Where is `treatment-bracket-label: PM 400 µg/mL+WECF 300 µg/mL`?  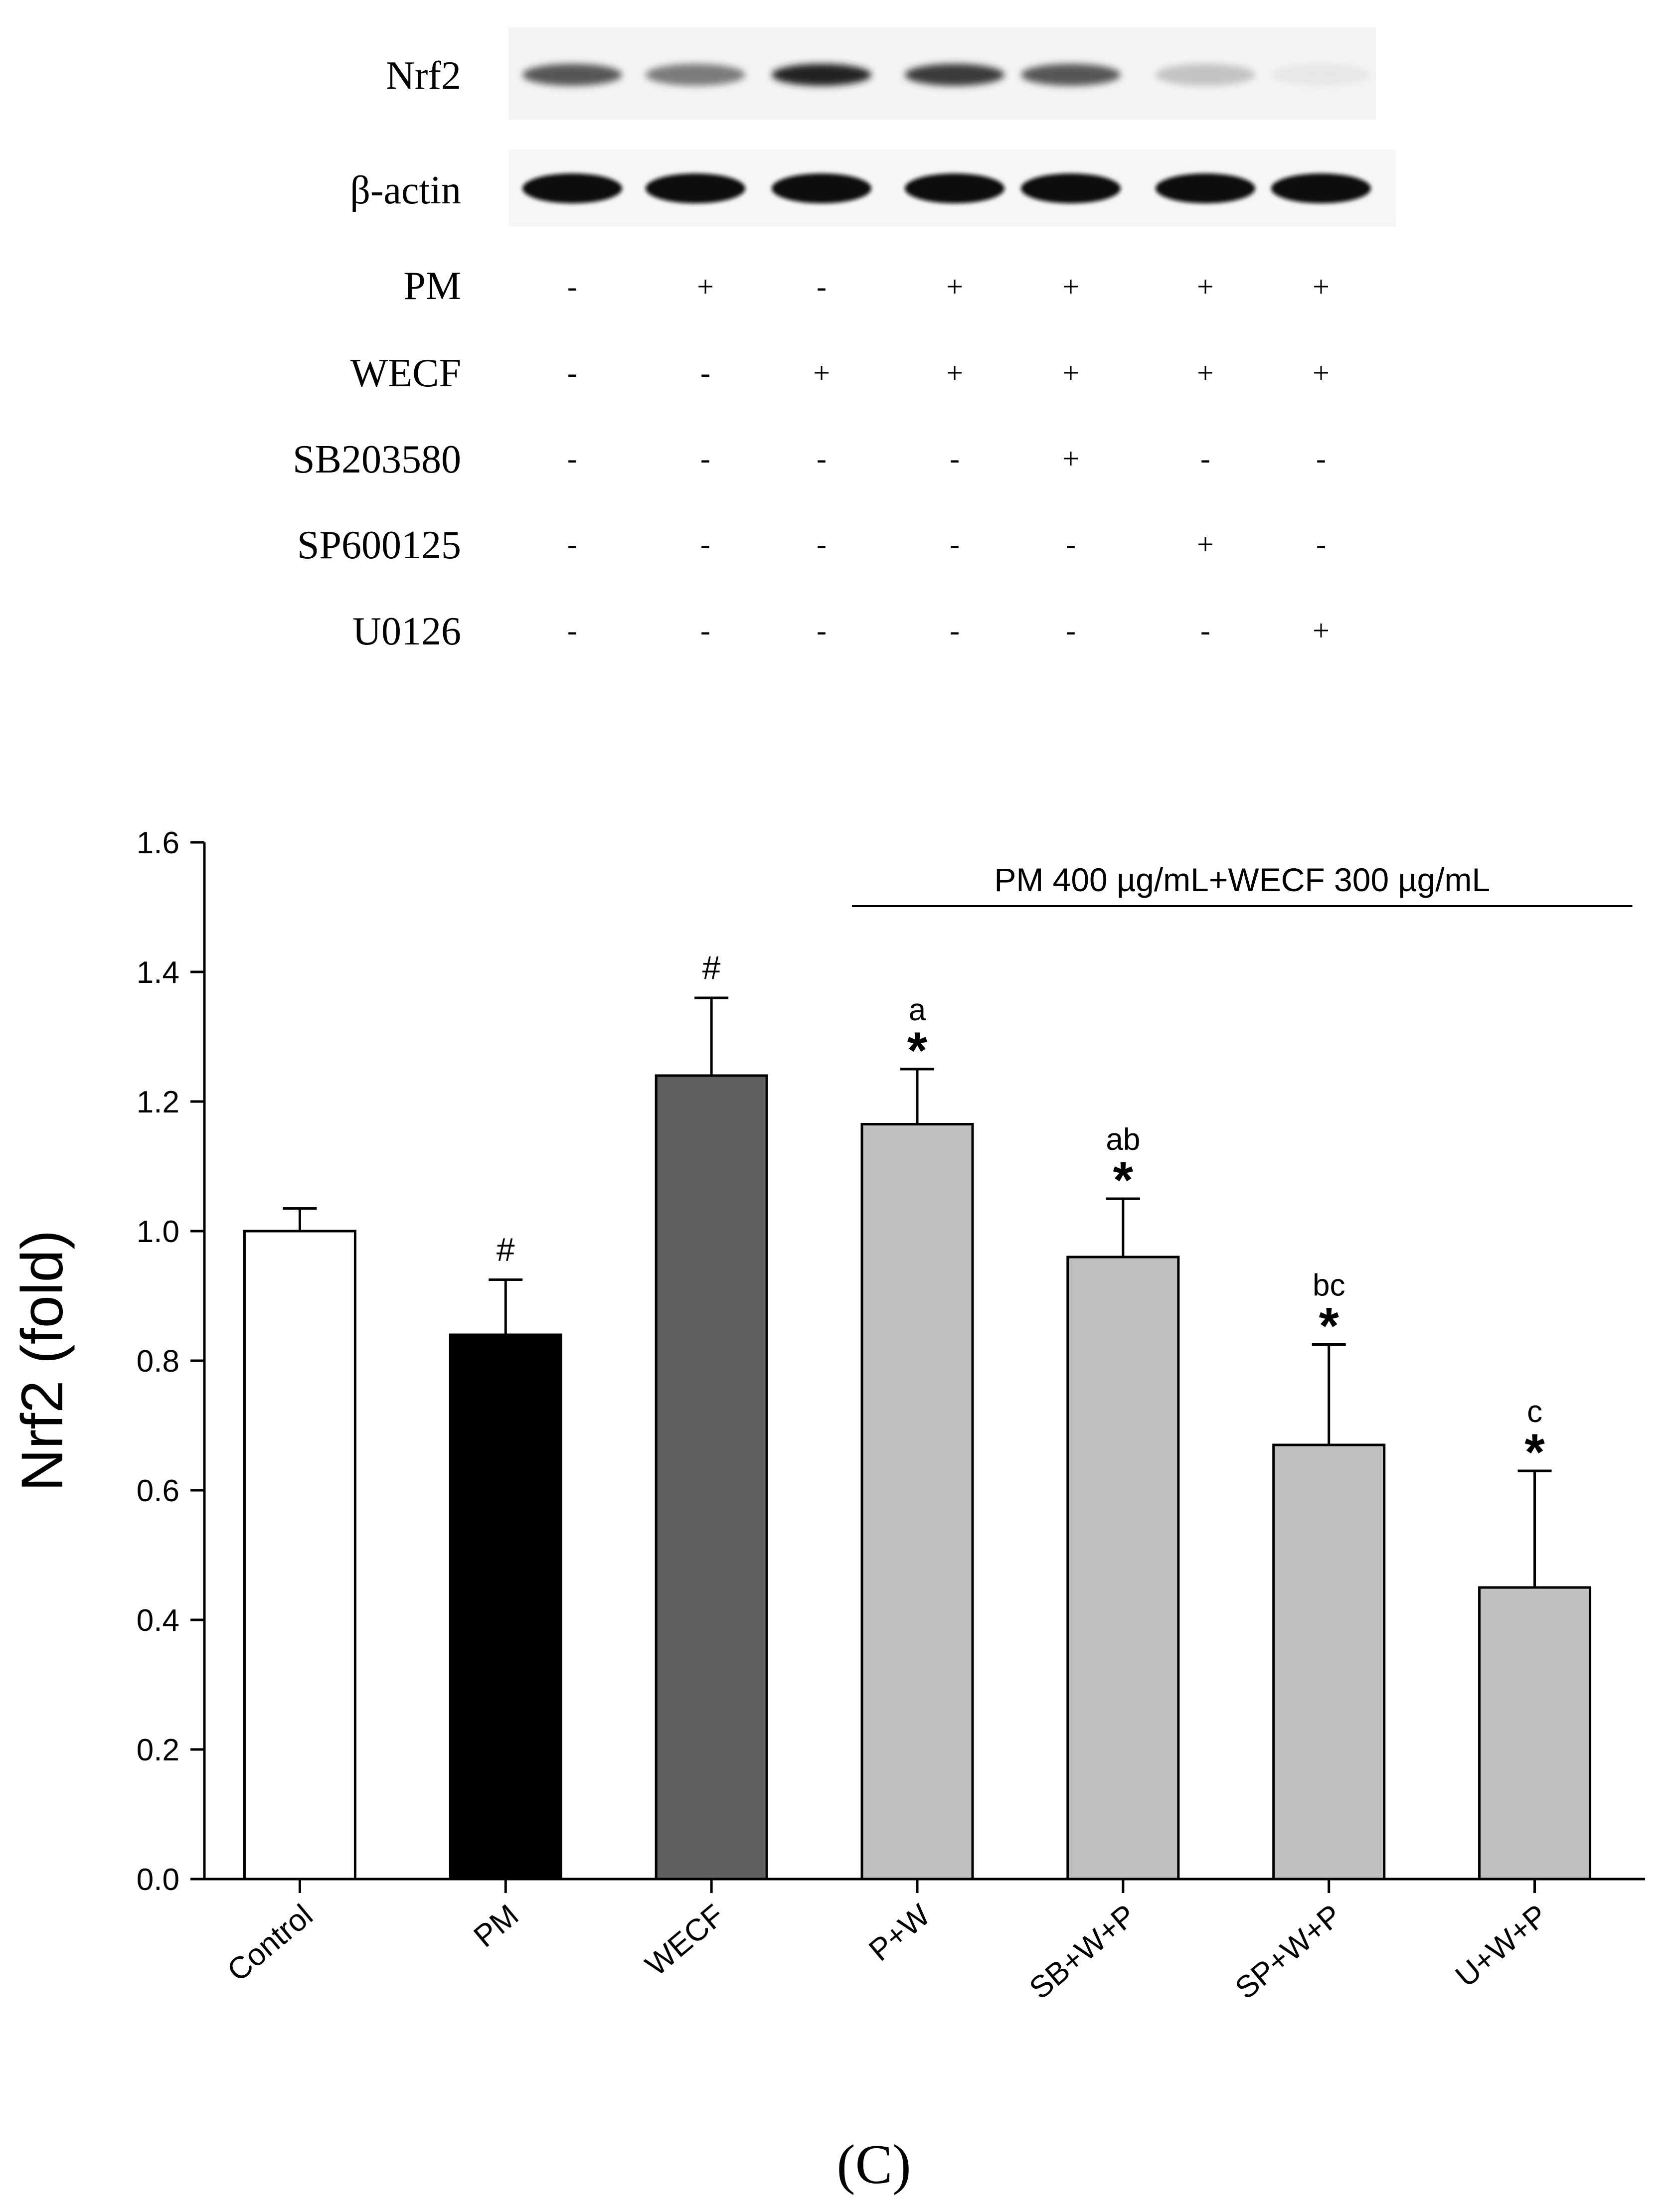
treatment-bracket-label: PM 400 µg/mL+WECF 300 µg/mL is located at coordinates (1242, 880).